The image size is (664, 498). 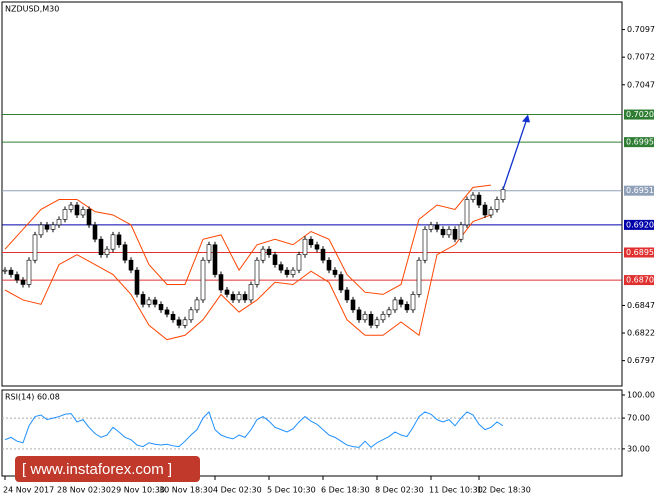 What do you see at coordinates (641, 395) in the screenshot?
I see `rsi-tick-label: 100.00` at bounding box center [641, 395].